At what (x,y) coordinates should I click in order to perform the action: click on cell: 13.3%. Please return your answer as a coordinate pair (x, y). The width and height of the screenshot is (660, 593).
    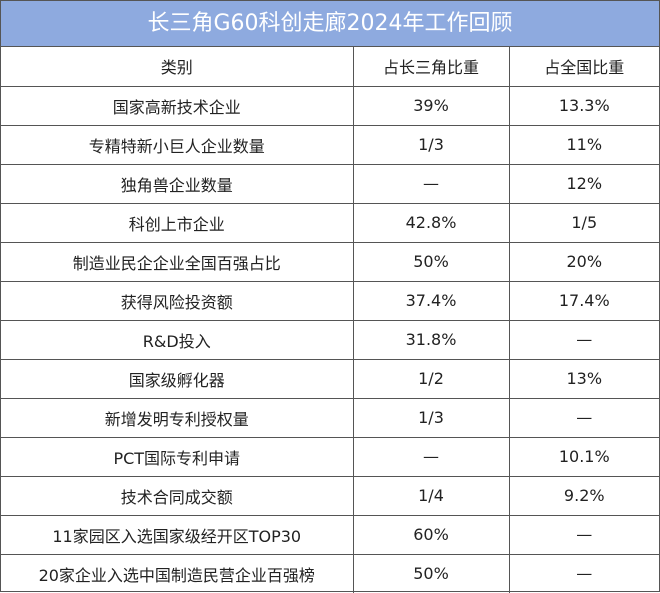
    Looking at the image, I should click on (583, 105).